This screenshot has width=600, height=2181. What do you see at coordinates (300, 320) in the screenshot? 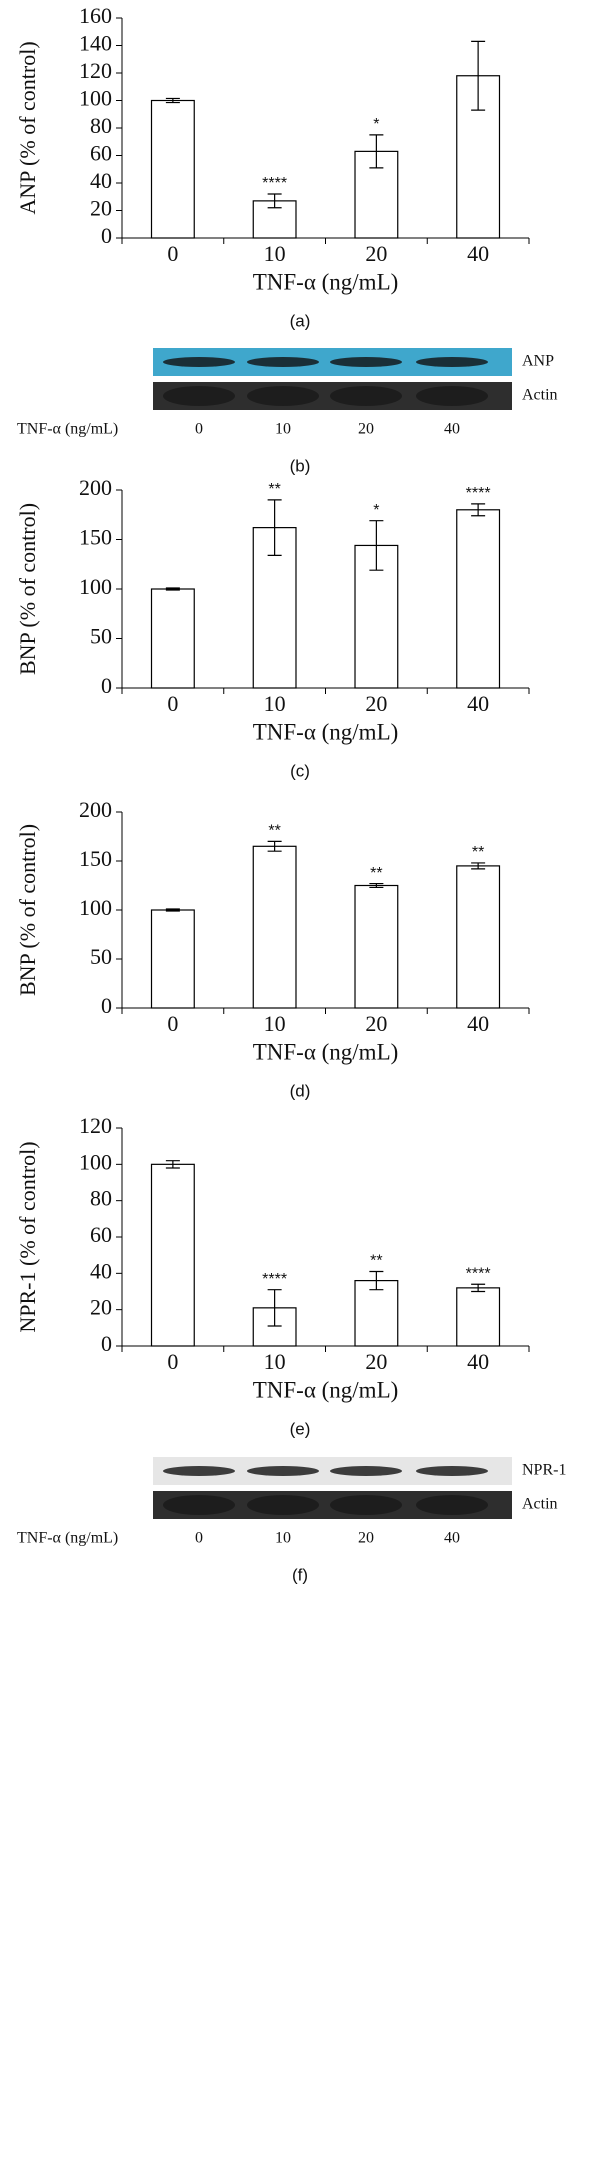
I see `caption: (a)` at bounding box center [300, 320].